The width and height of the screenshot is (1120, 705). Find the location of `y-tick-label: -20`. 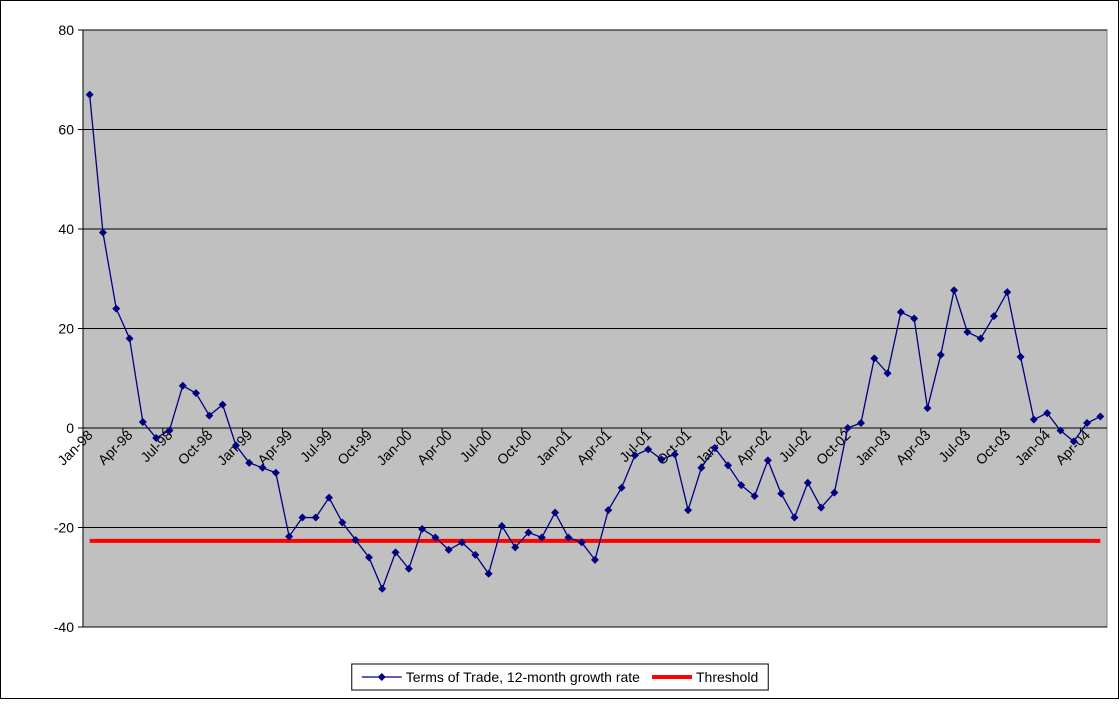

y-tick-label: -20 is located at coordinates (64, 528).